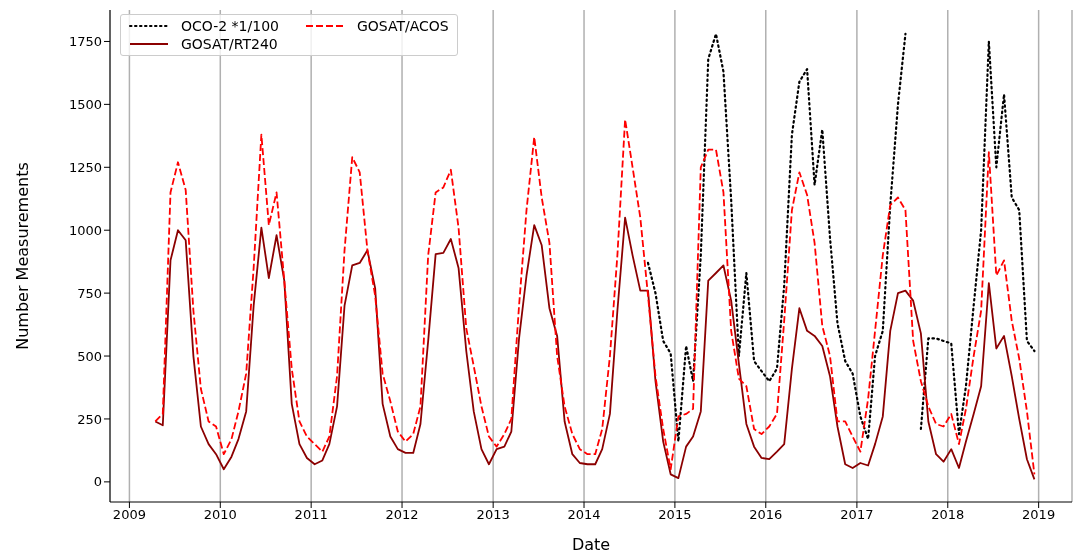 The image size is (1084, 560). I want to click on x-tick-label: 2014, so click(584, 515).